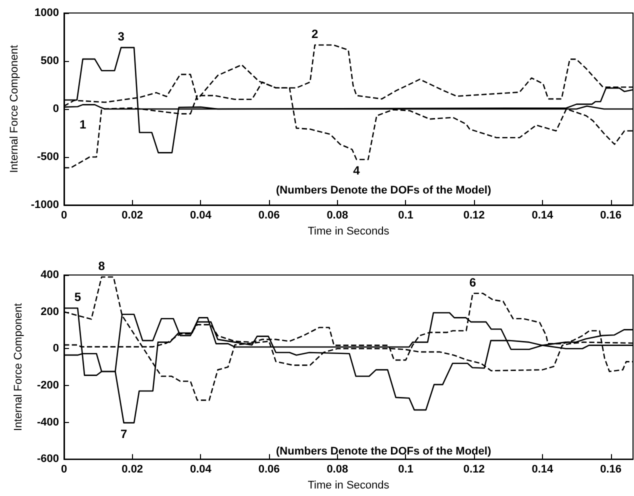  Describe the element at coordinates (47, 459) in the screenshot. I see `y-tick-label: -600` at that location.